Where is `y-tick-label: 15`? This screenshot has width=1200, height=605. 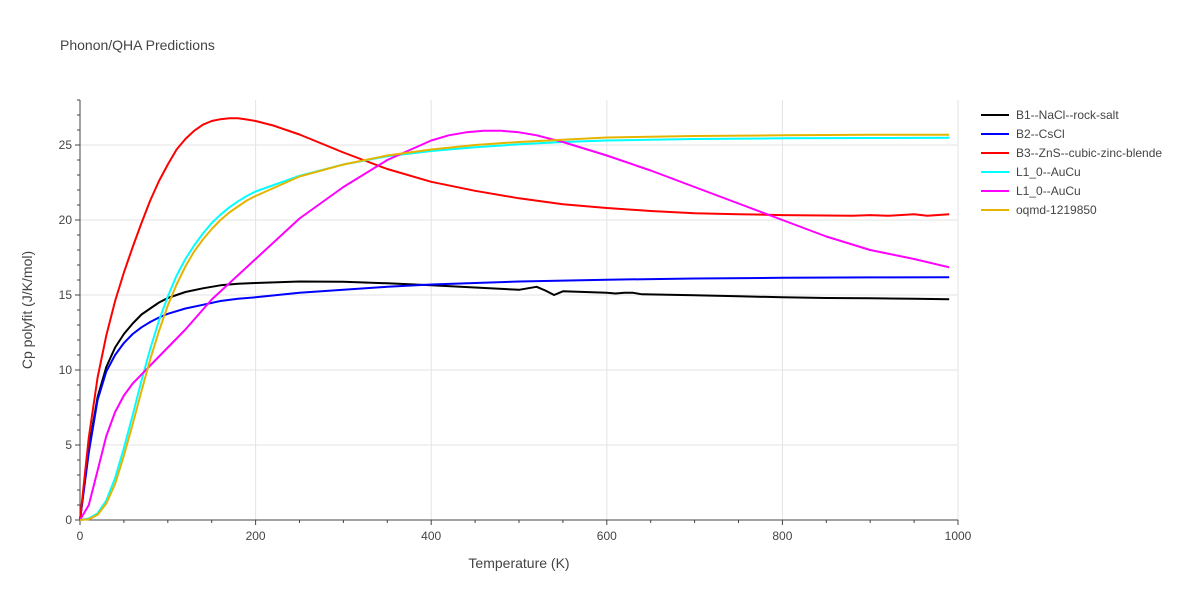
y-tick-label: 15 is located at coordinates (66, 295).